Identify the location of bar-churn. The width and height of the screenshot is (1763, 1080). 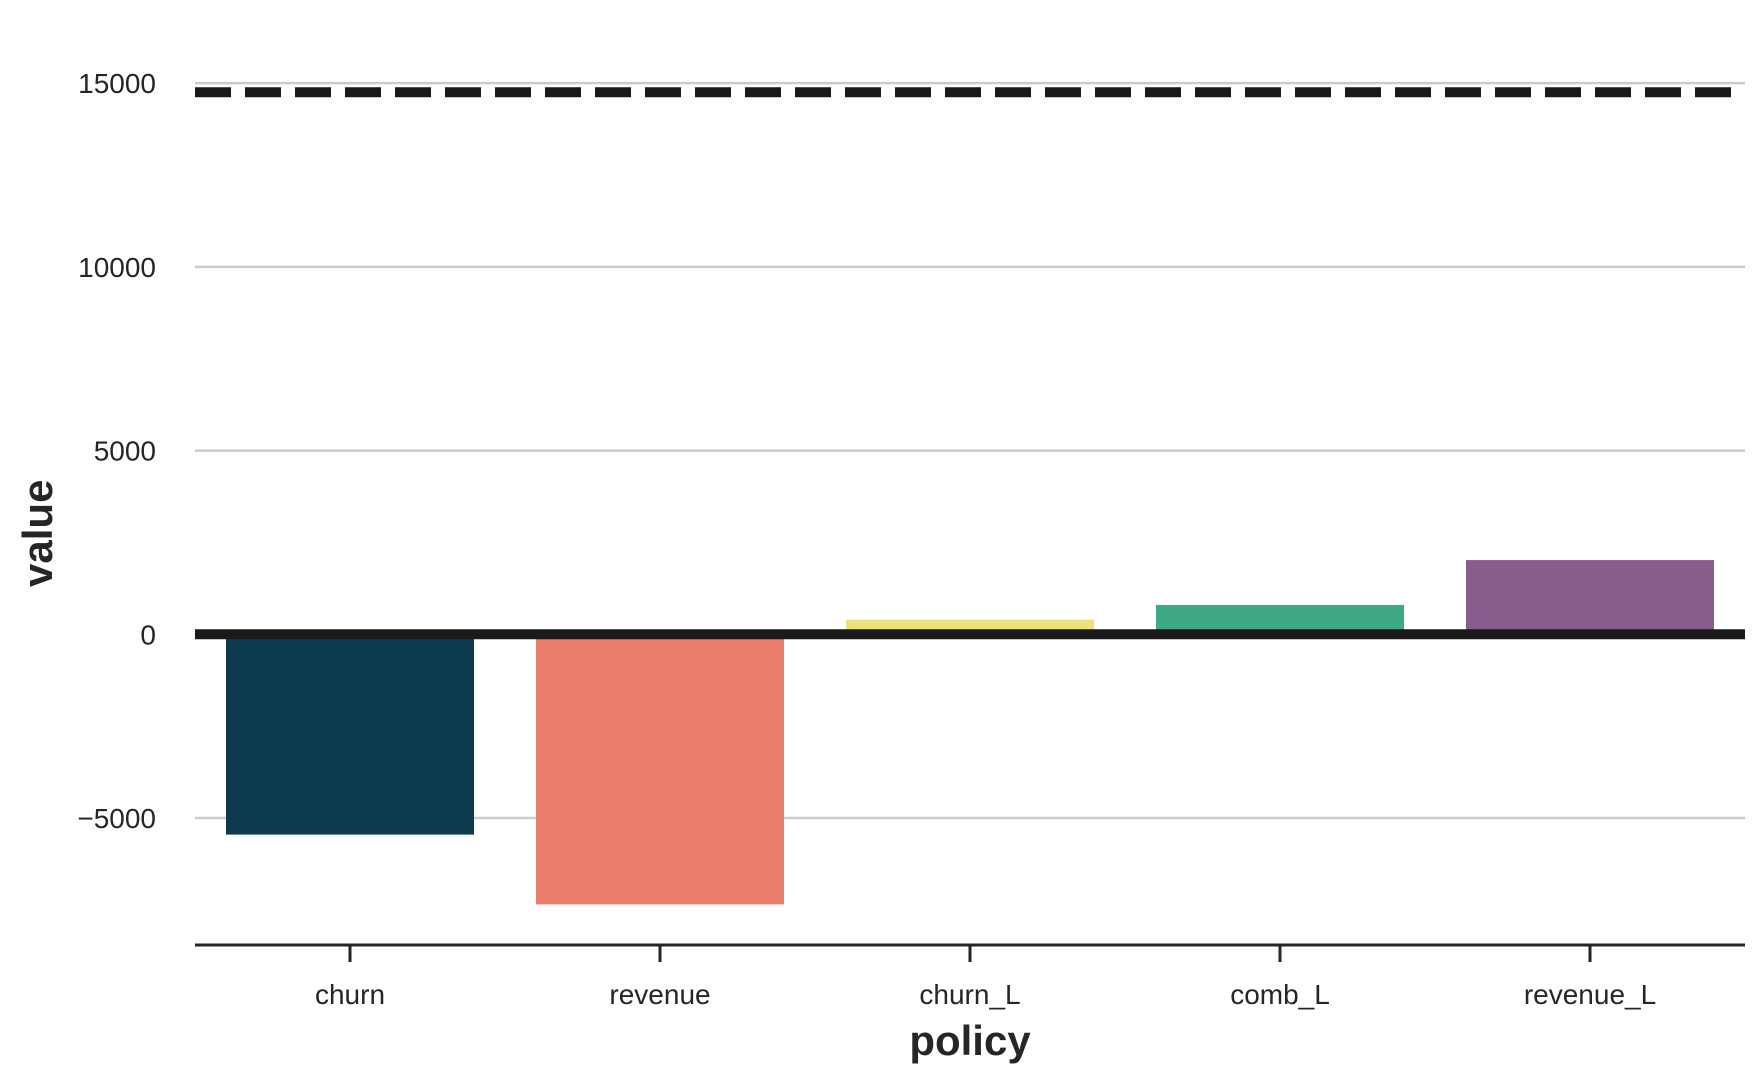
(350, 734).